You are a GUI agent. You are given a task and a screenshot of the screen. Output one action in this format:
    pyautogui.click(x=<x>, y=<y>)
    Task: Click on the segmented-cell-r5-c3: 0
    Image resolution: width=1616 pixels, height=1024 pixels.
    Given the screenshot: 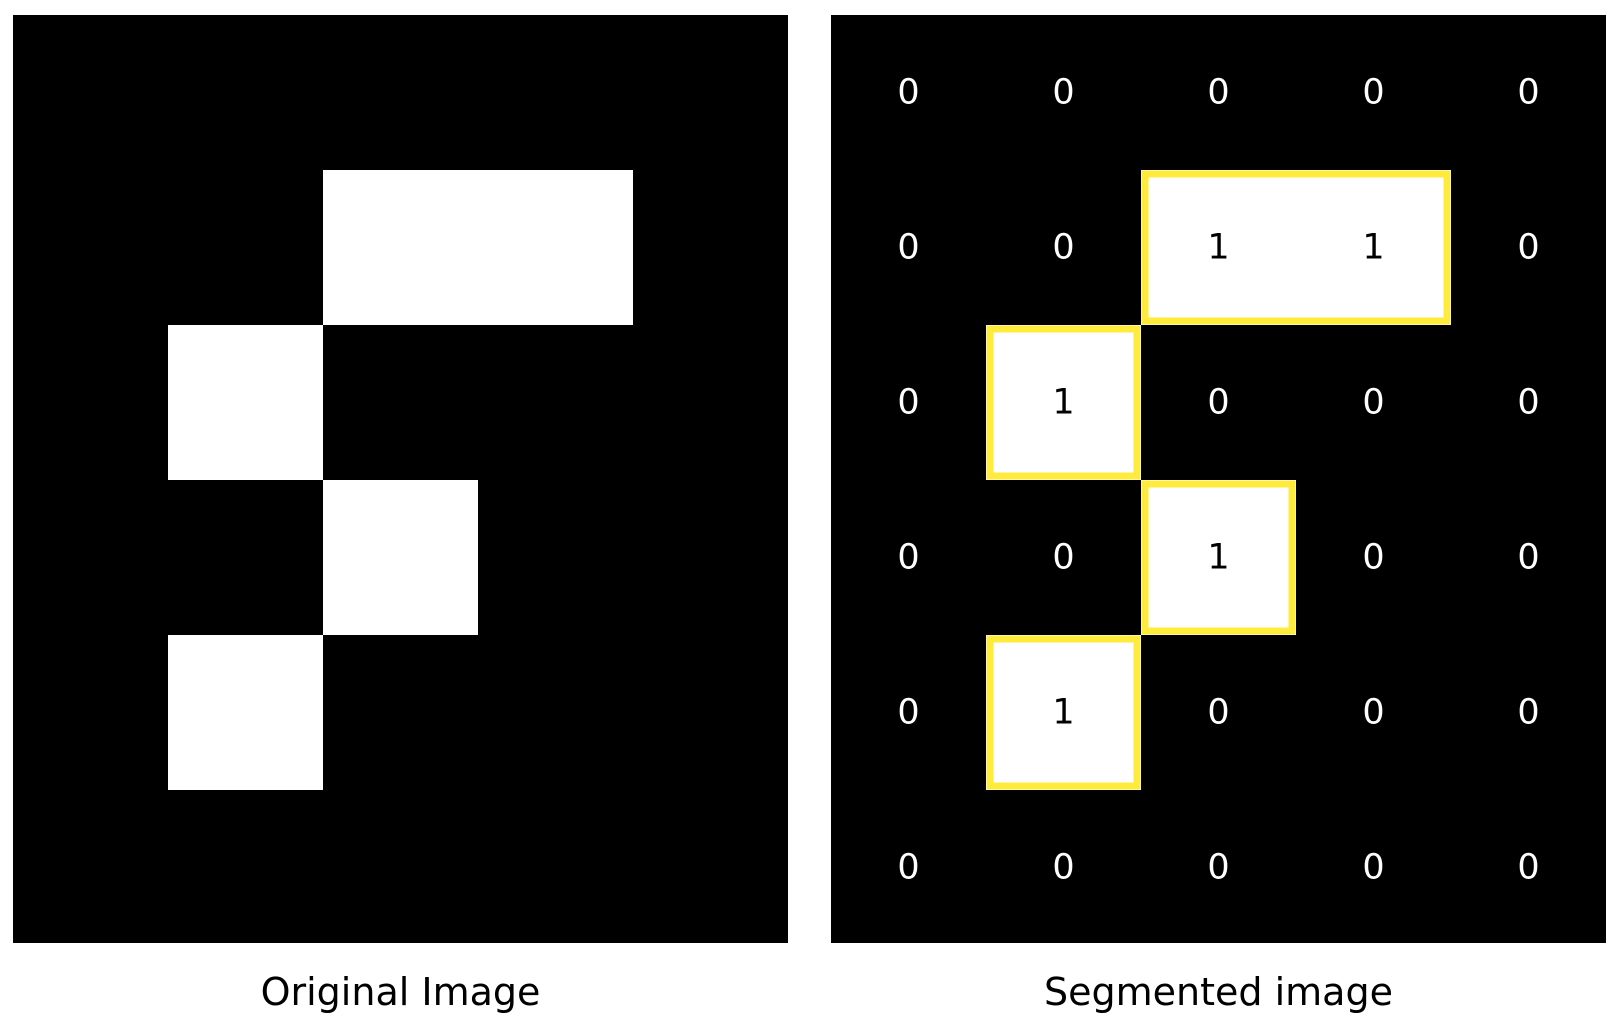 What is the action you would take?
    pyautogui.click(x=1373, y=867)
    